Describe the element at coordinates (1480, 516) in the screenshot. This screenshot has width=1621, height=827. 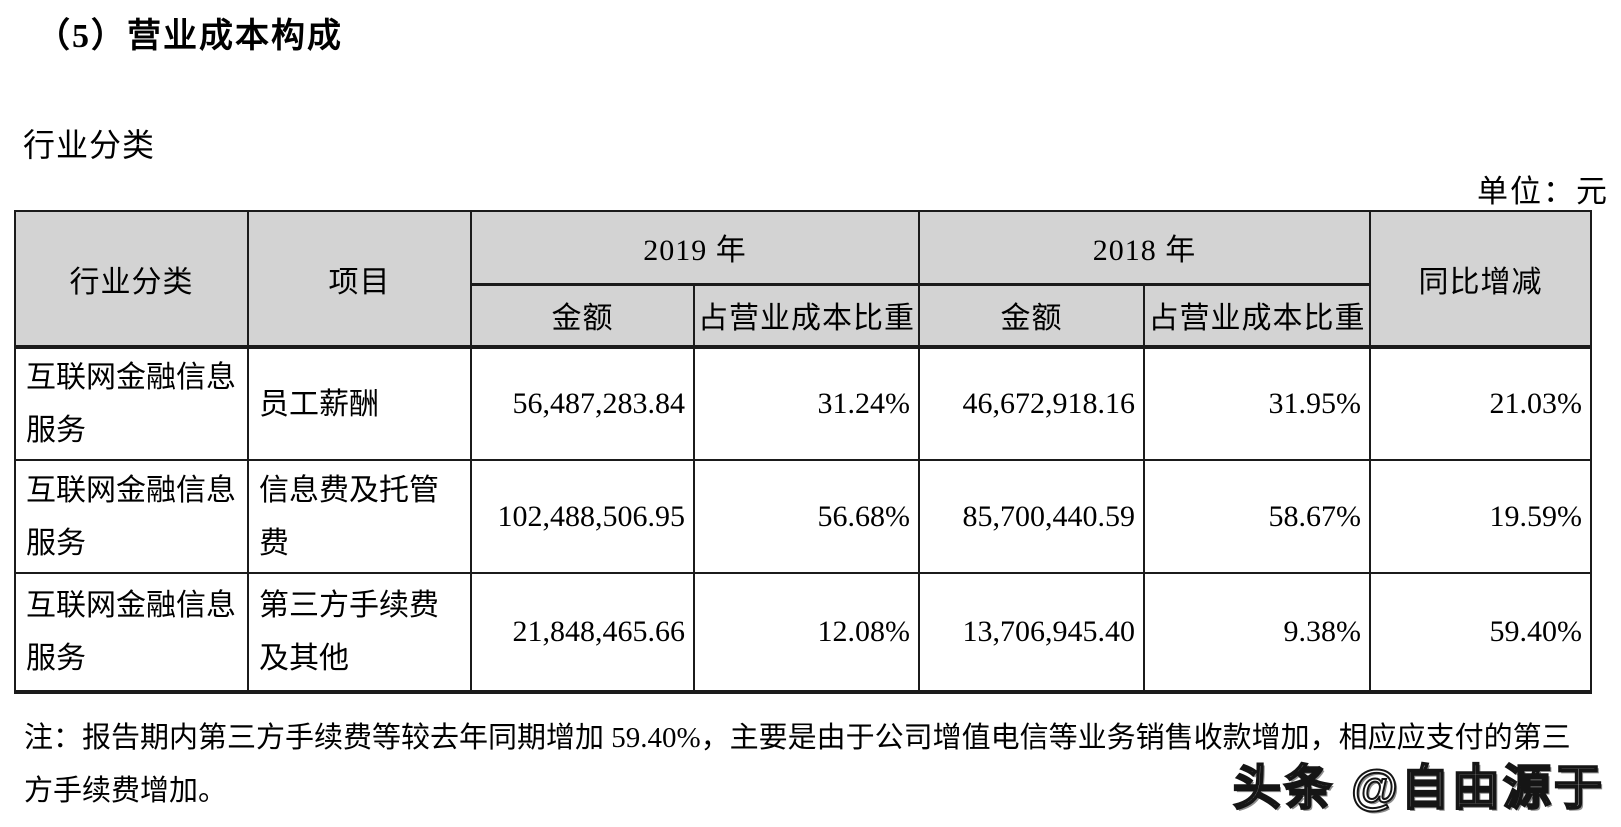
I see `cell-yoy: 19.59%` at that location.